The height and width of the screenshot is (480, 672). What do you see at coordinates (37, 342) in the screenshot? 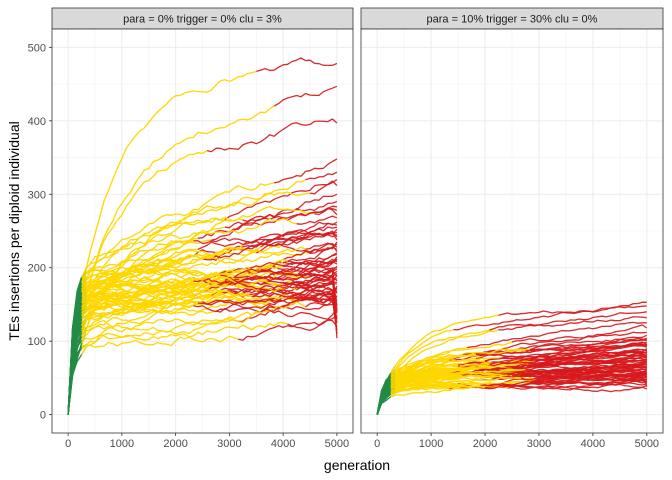
I see `y-tick-label: 100` at bounding box center [37, 342].